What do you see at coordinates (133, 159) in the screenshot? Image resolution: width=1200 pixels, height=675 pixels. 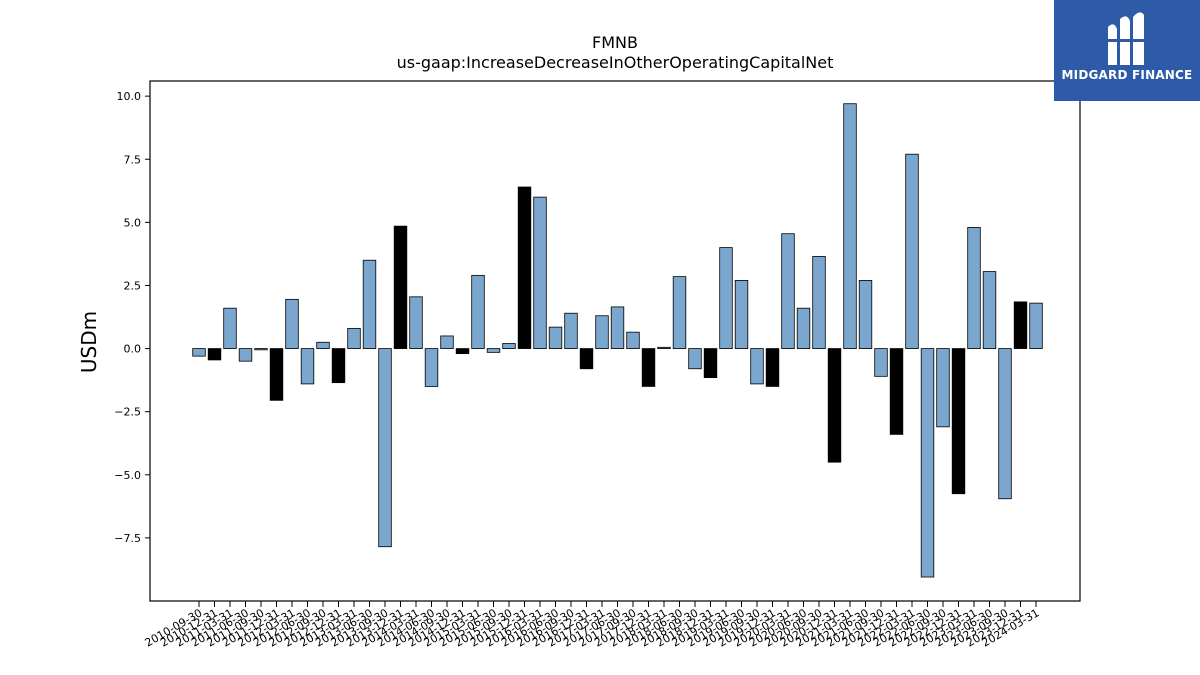 I see `y-tick-label: 7.5` at bounding box center [133, 159].